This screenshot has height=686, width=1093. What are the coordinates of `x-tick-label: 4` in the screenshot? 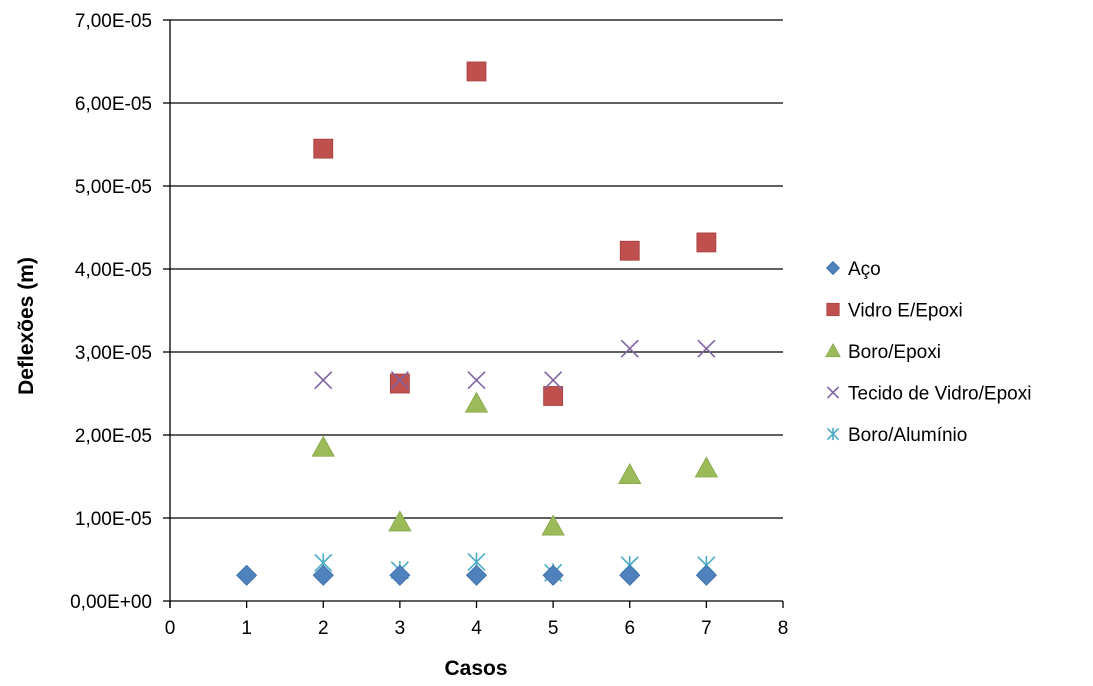 It's located at (476, 628).